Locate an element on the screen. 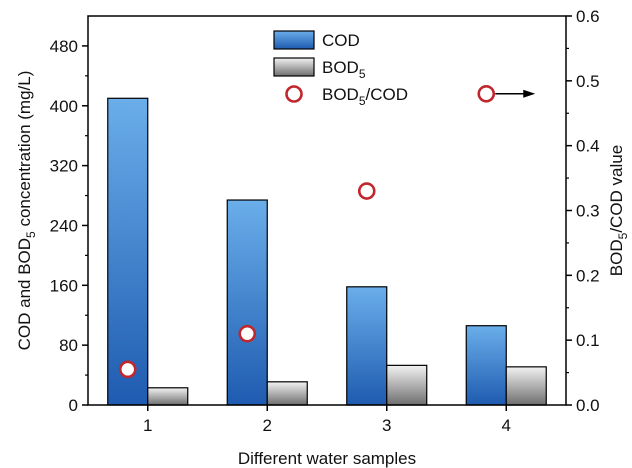  right-tick-label: 0.3 is located at coordinates (588, 211).